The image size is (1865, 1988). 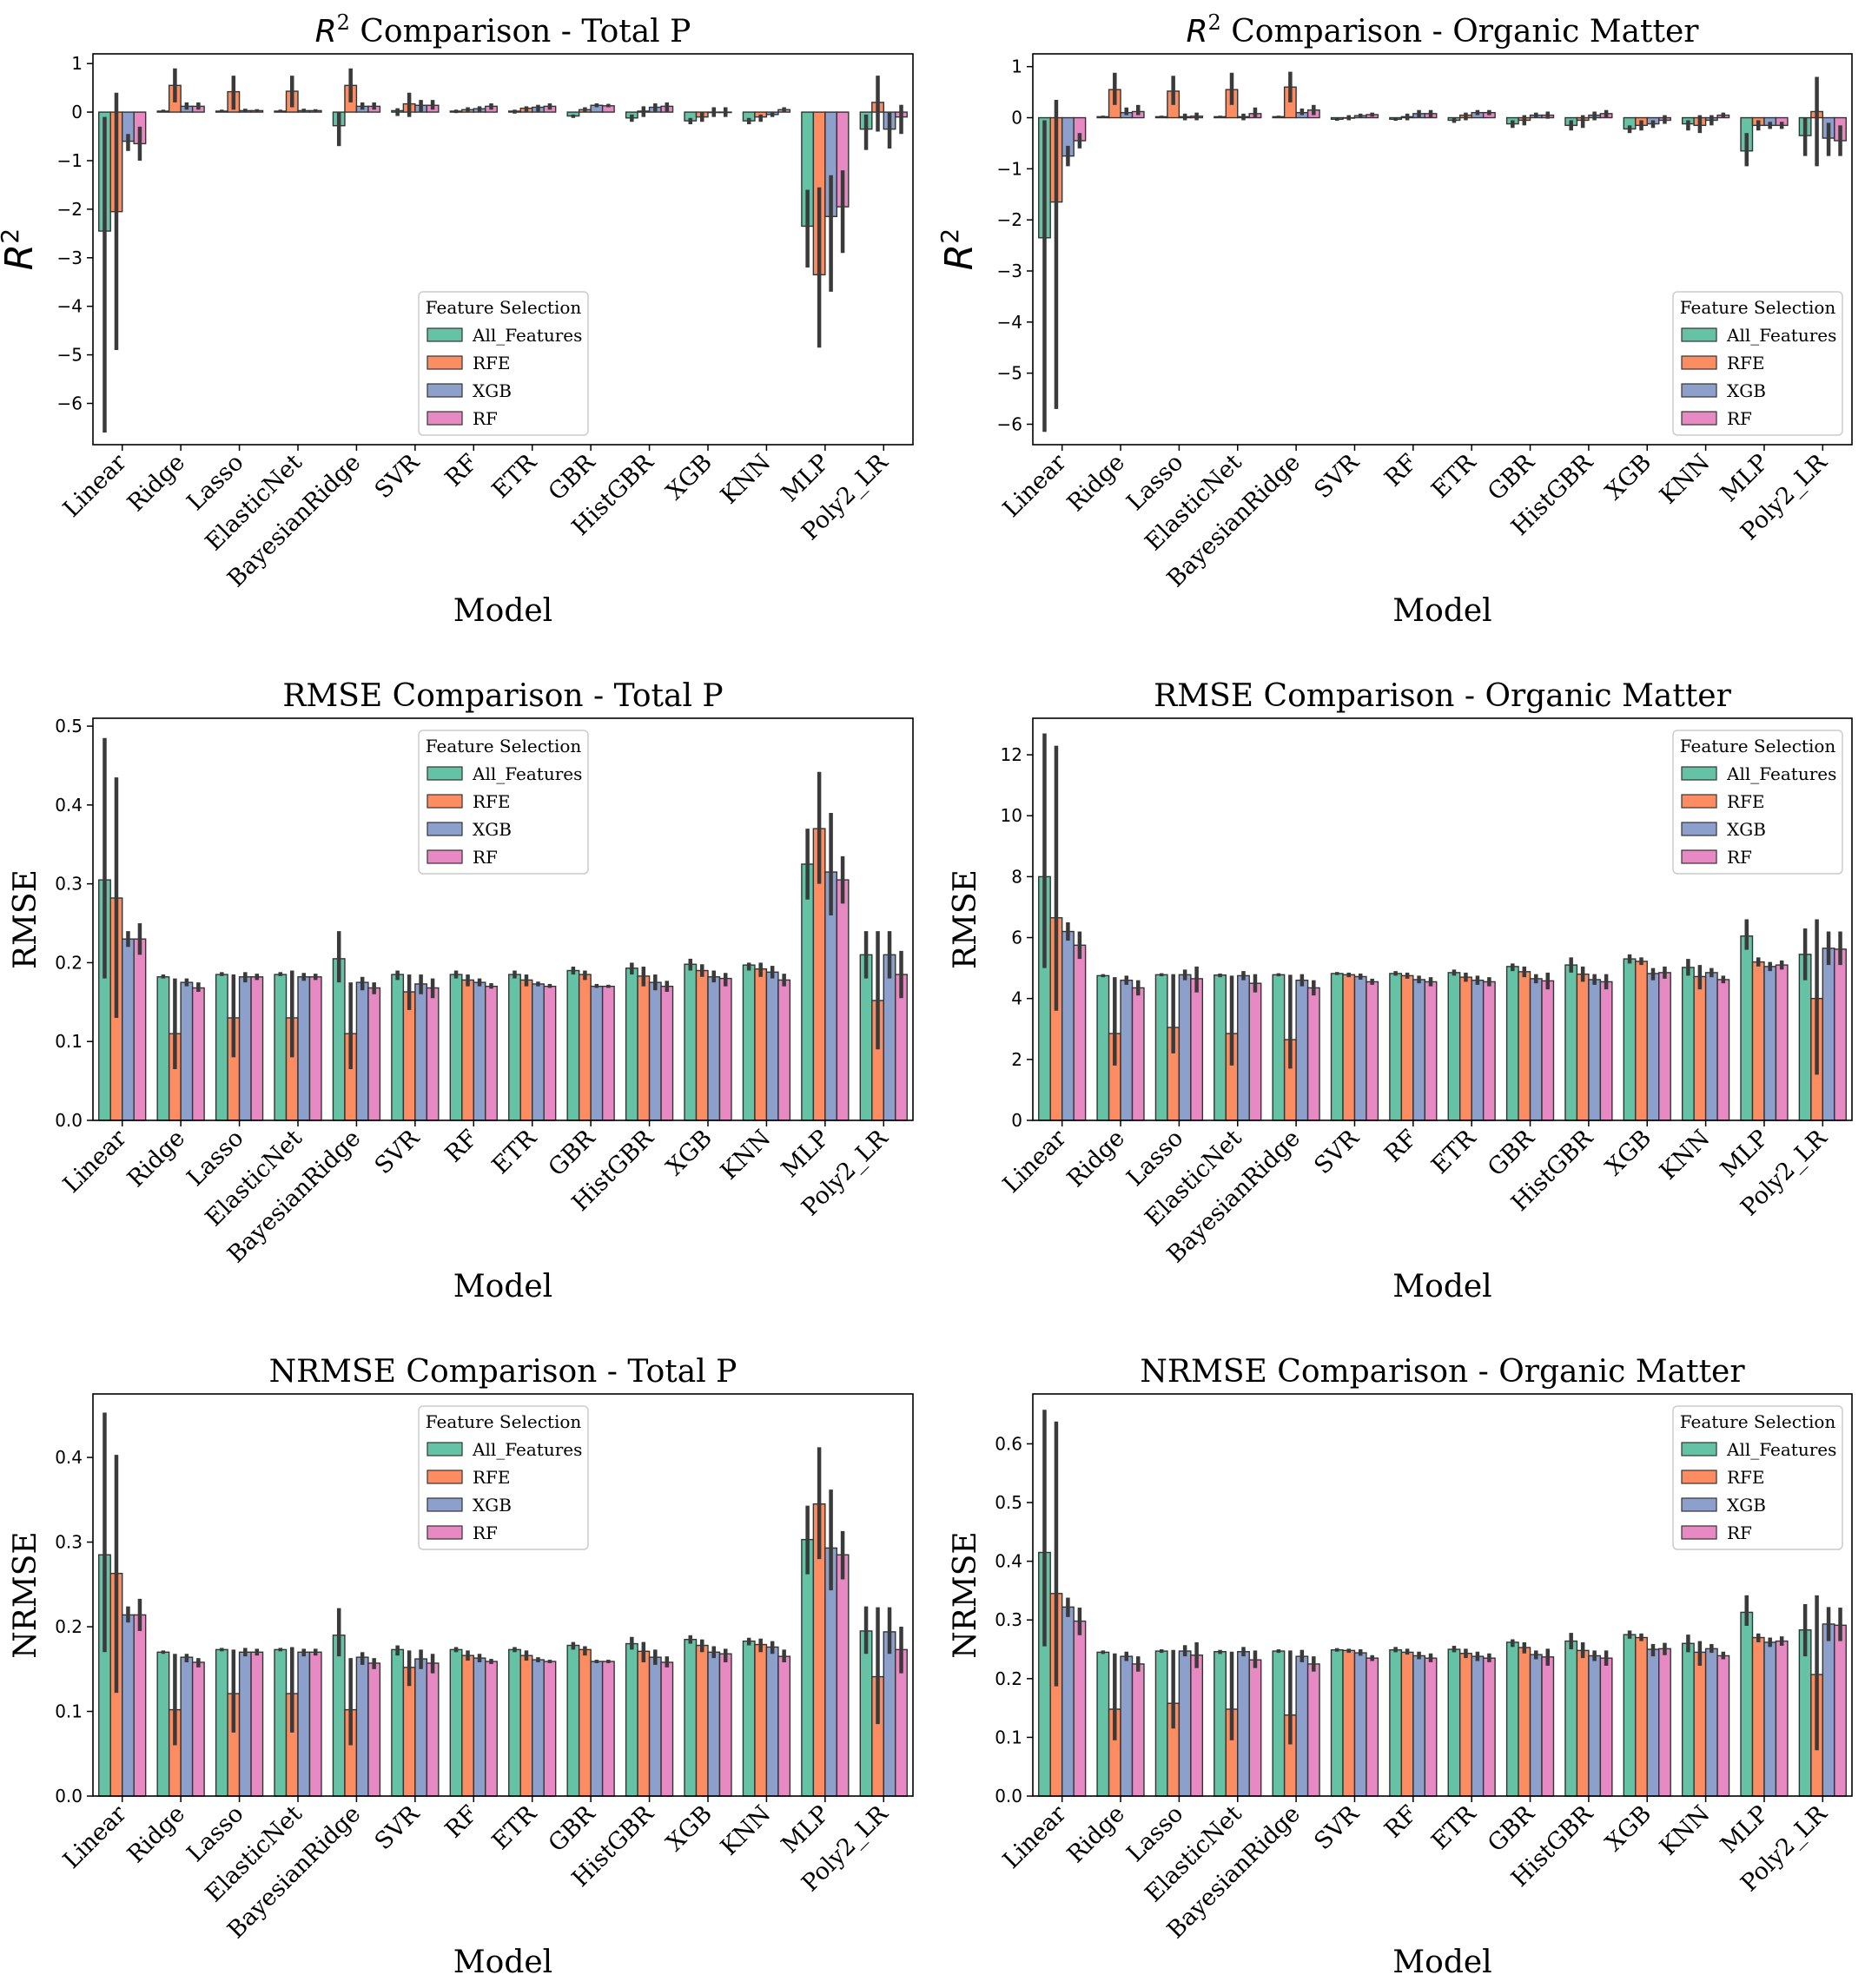 What do you see at coordinates (1017, 1120) in the screenshot?
I see `y-tick-label: 0` at bounding box center [1017, 1120].